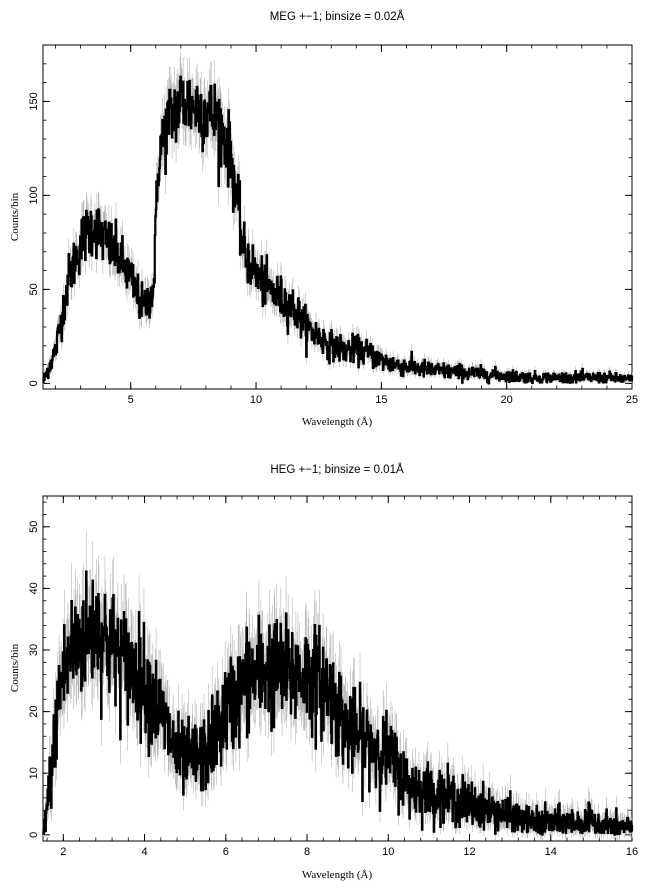  What do you see at coordinates (34, 773) in the screenshot?
I see `heg-y-tick-label: 10` at bounding box center [34, 773].